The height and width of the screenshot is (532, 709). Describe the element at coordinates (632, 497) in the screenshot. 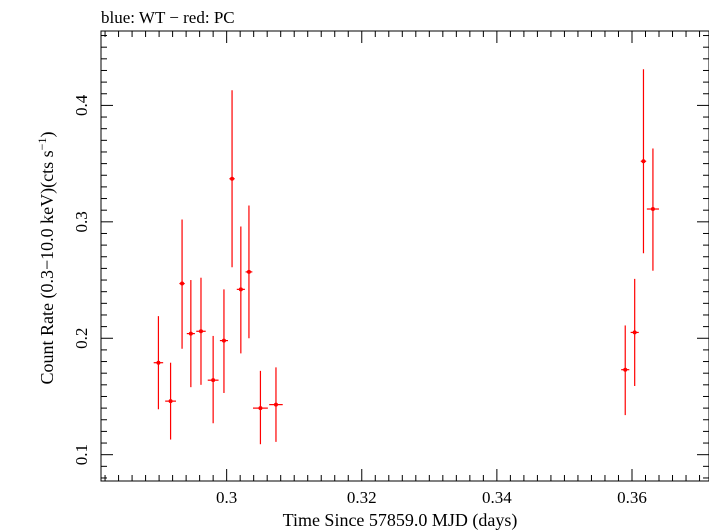

I see `x-tick-label: 0.36` at that location.